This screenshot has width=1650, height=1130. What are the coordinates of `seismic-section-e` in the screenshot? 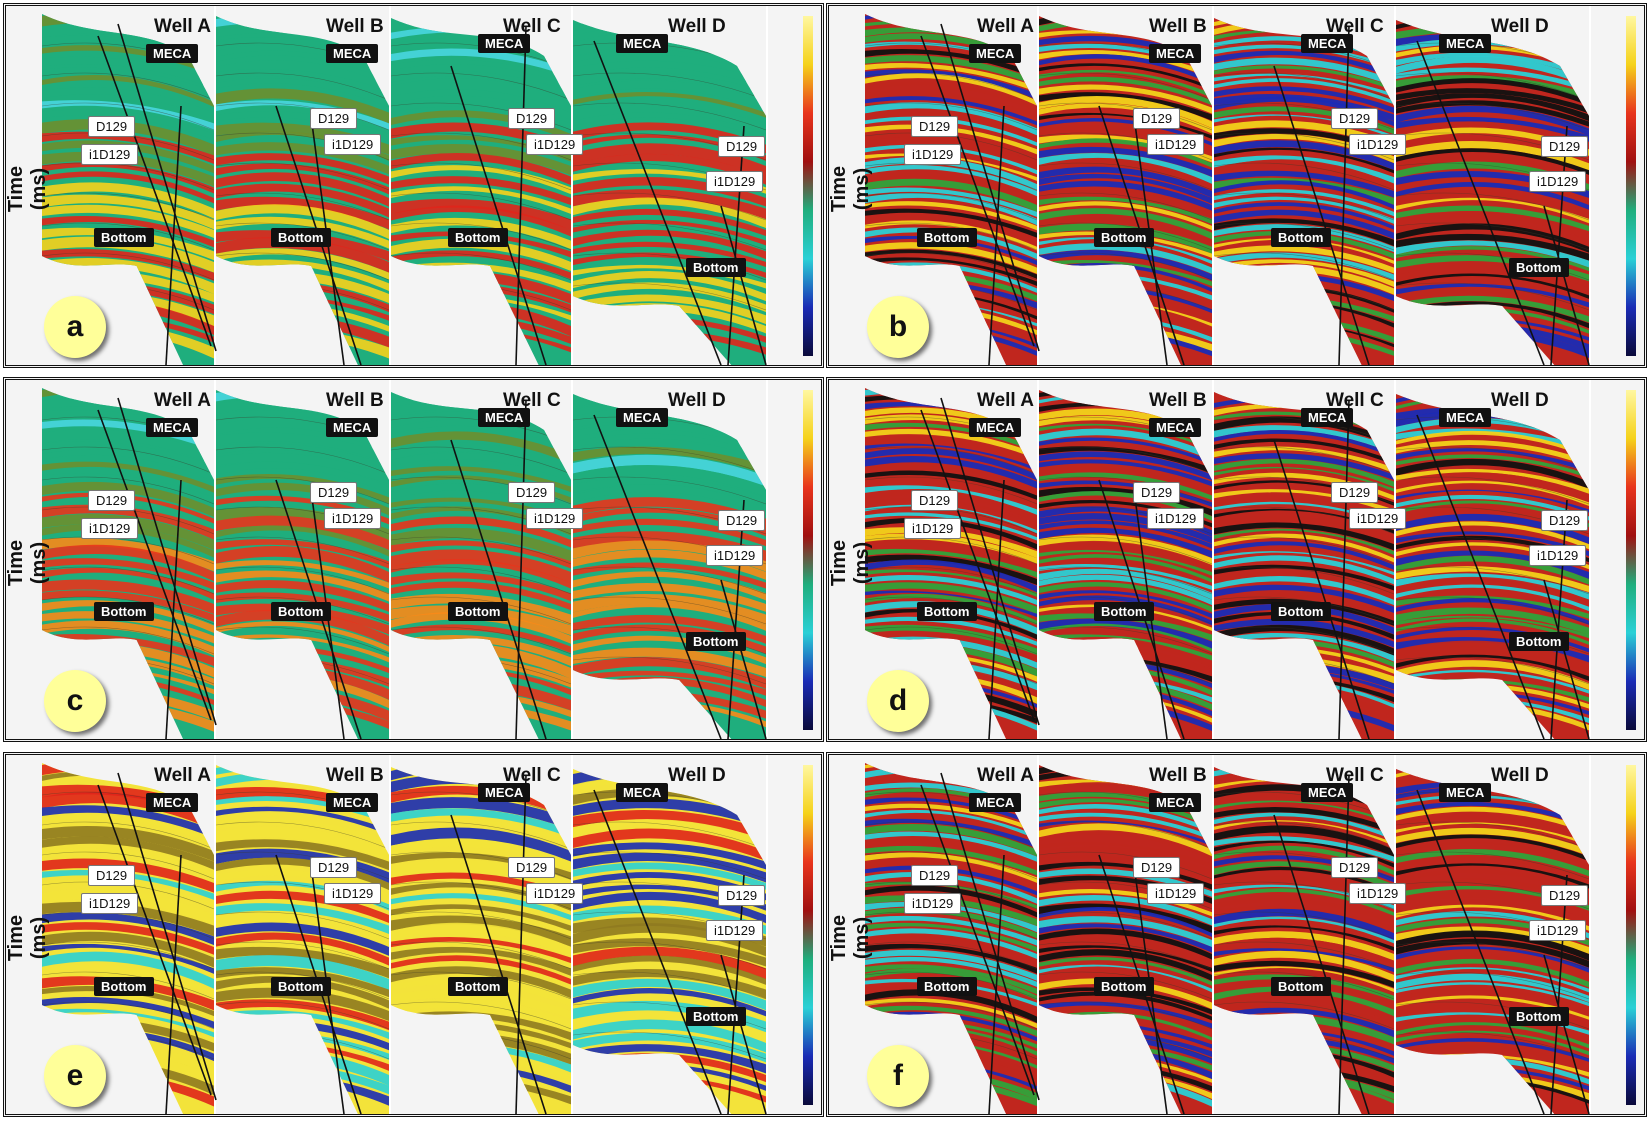 It's located at (405, 934).